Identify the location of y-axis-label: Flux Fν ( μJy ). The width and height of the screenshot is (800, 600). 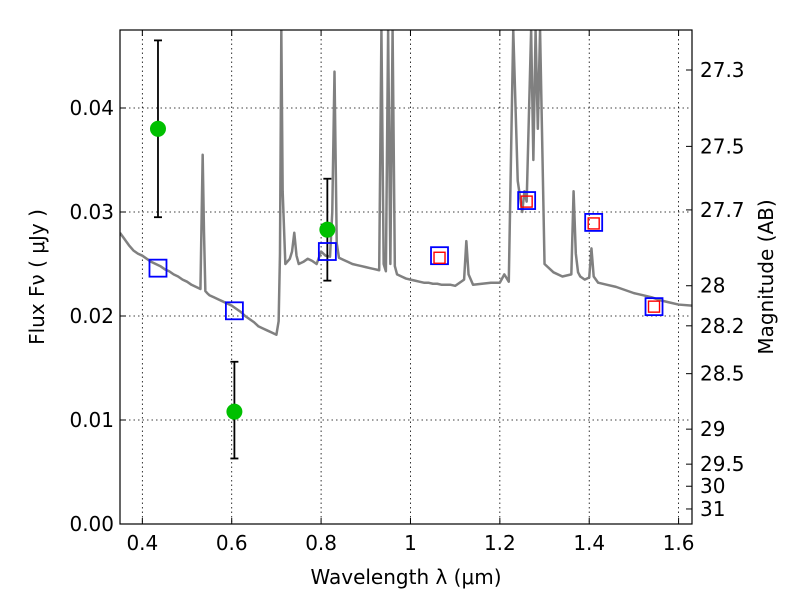
(37, 277).